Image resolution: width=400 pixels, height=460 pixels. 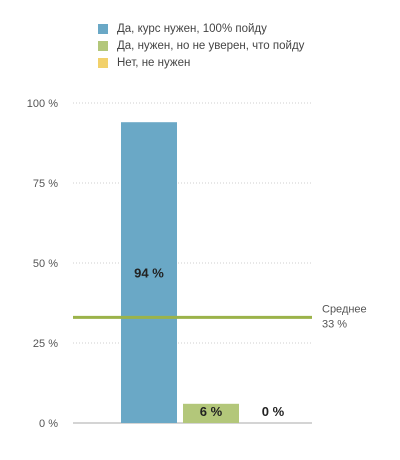 I want to click on average-label: Среднее, so click(x=344, y=309).